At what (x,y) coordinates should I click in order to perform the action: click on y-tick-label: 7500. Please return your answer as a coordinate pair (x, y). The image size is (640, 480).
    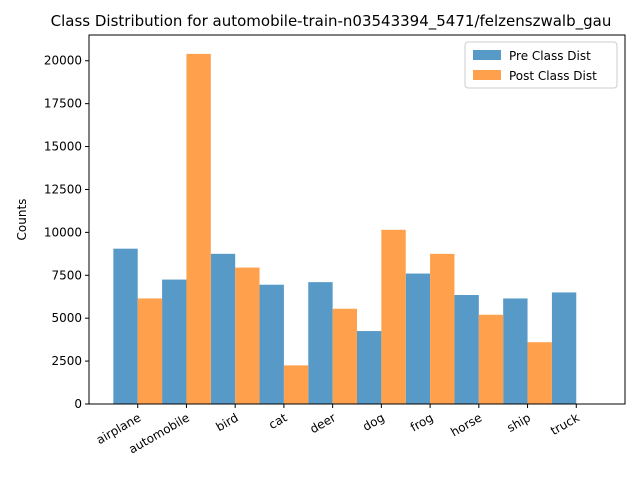
    Looking at the image, I should click on (66, 275).